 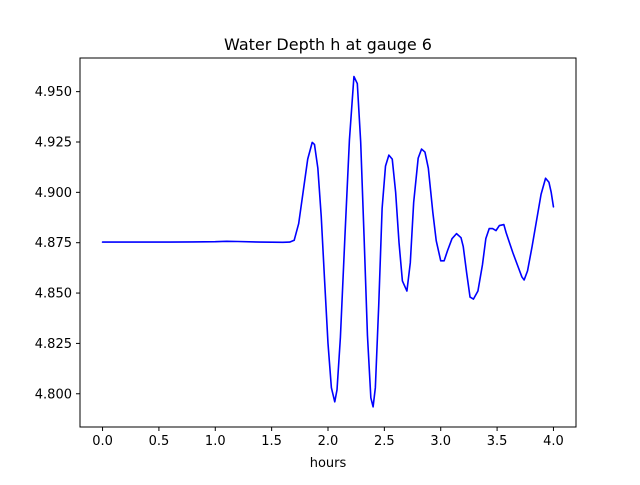 What do you see at coordinates (553, 441) in the screenshot?
I see `x-tick-label: 4.0` at bounding box center [553, 441].